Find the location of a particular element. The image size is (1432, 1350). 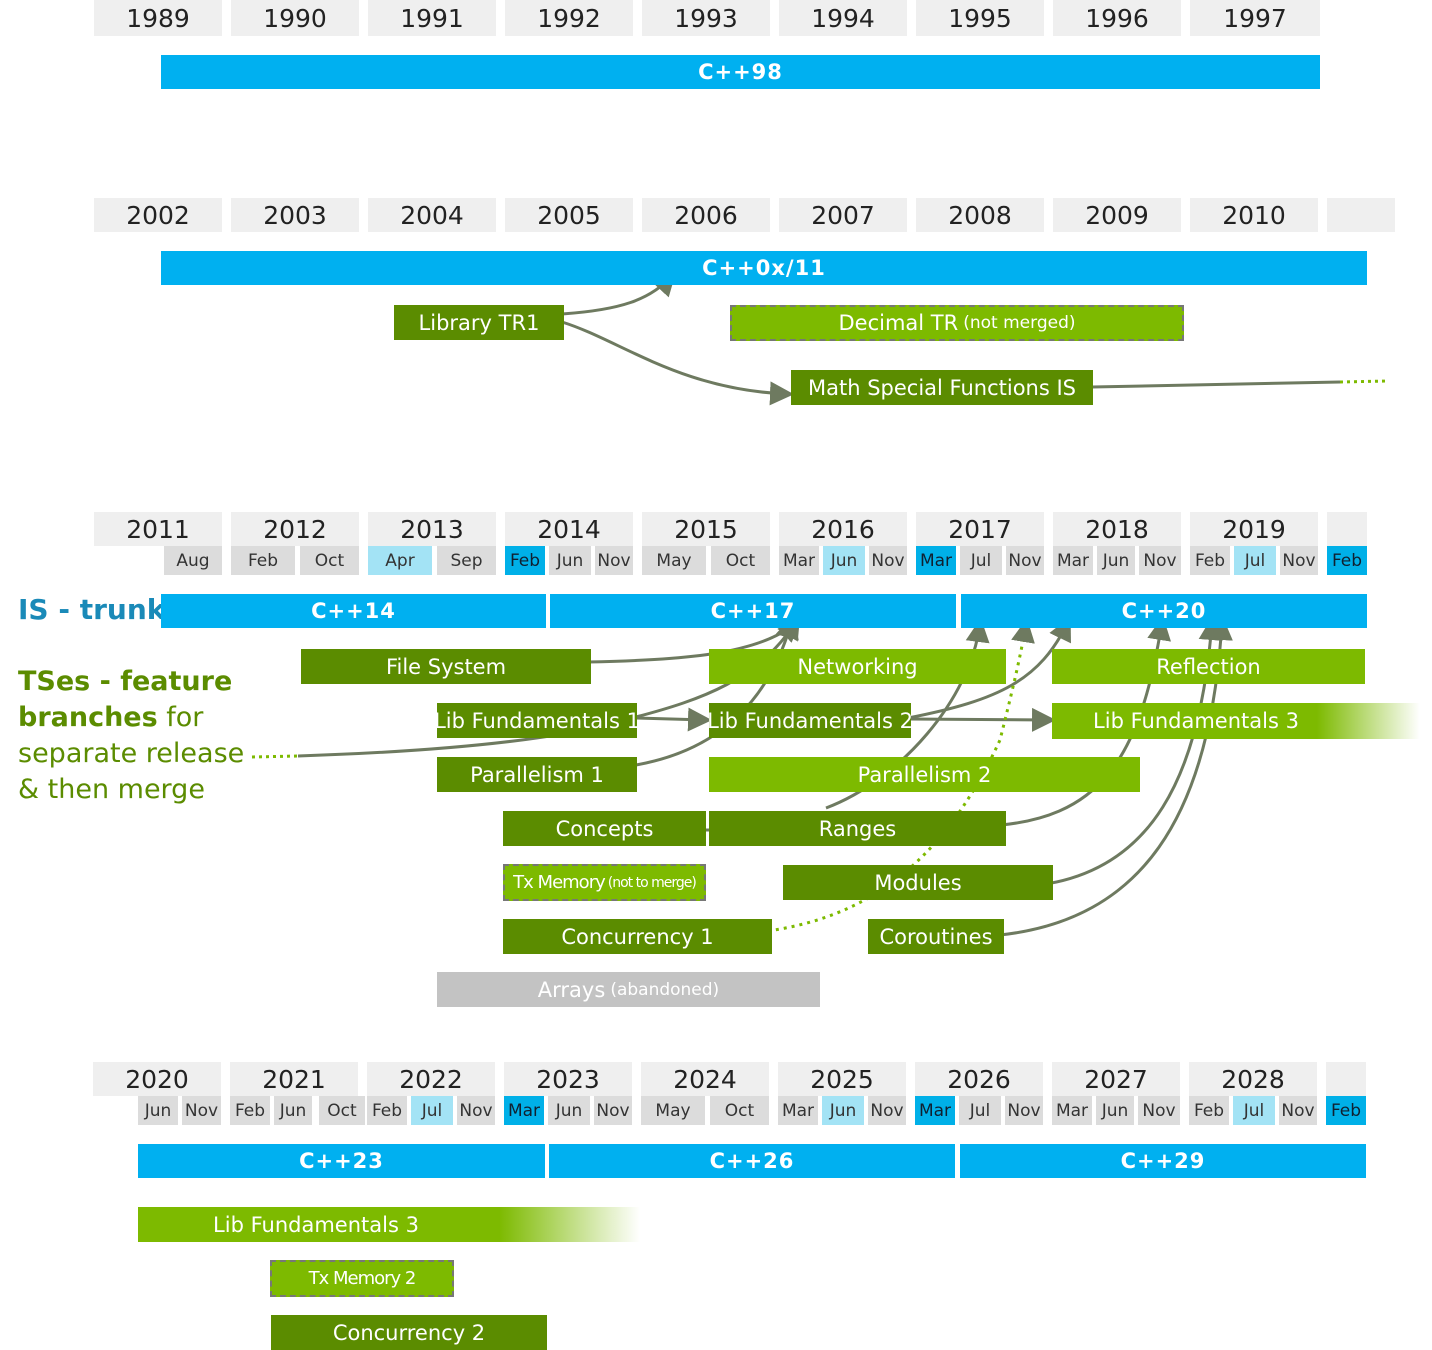

tses-label-line3: separate release is located at coordinates (131, 753).